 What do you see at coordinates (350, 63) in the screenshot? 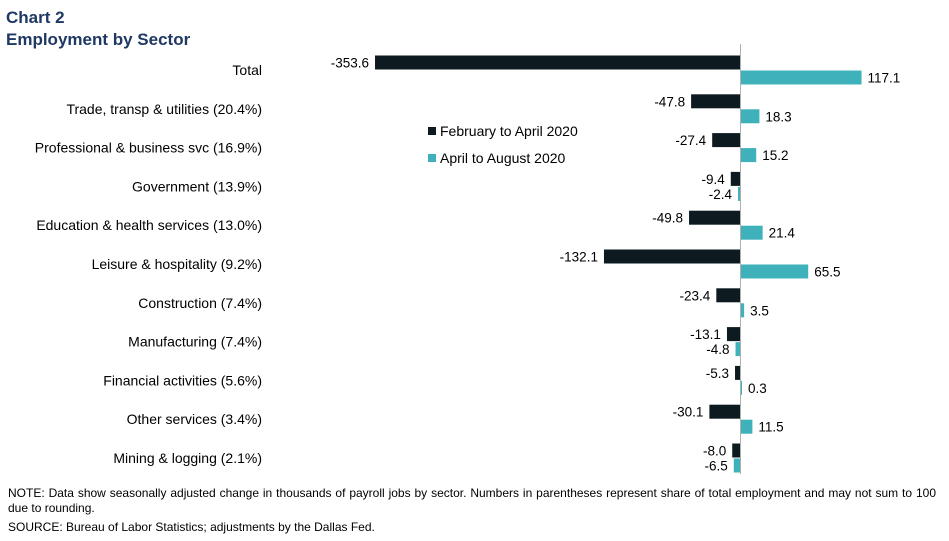
I see `data-label: -353.6` at bounding box center [350, 63].